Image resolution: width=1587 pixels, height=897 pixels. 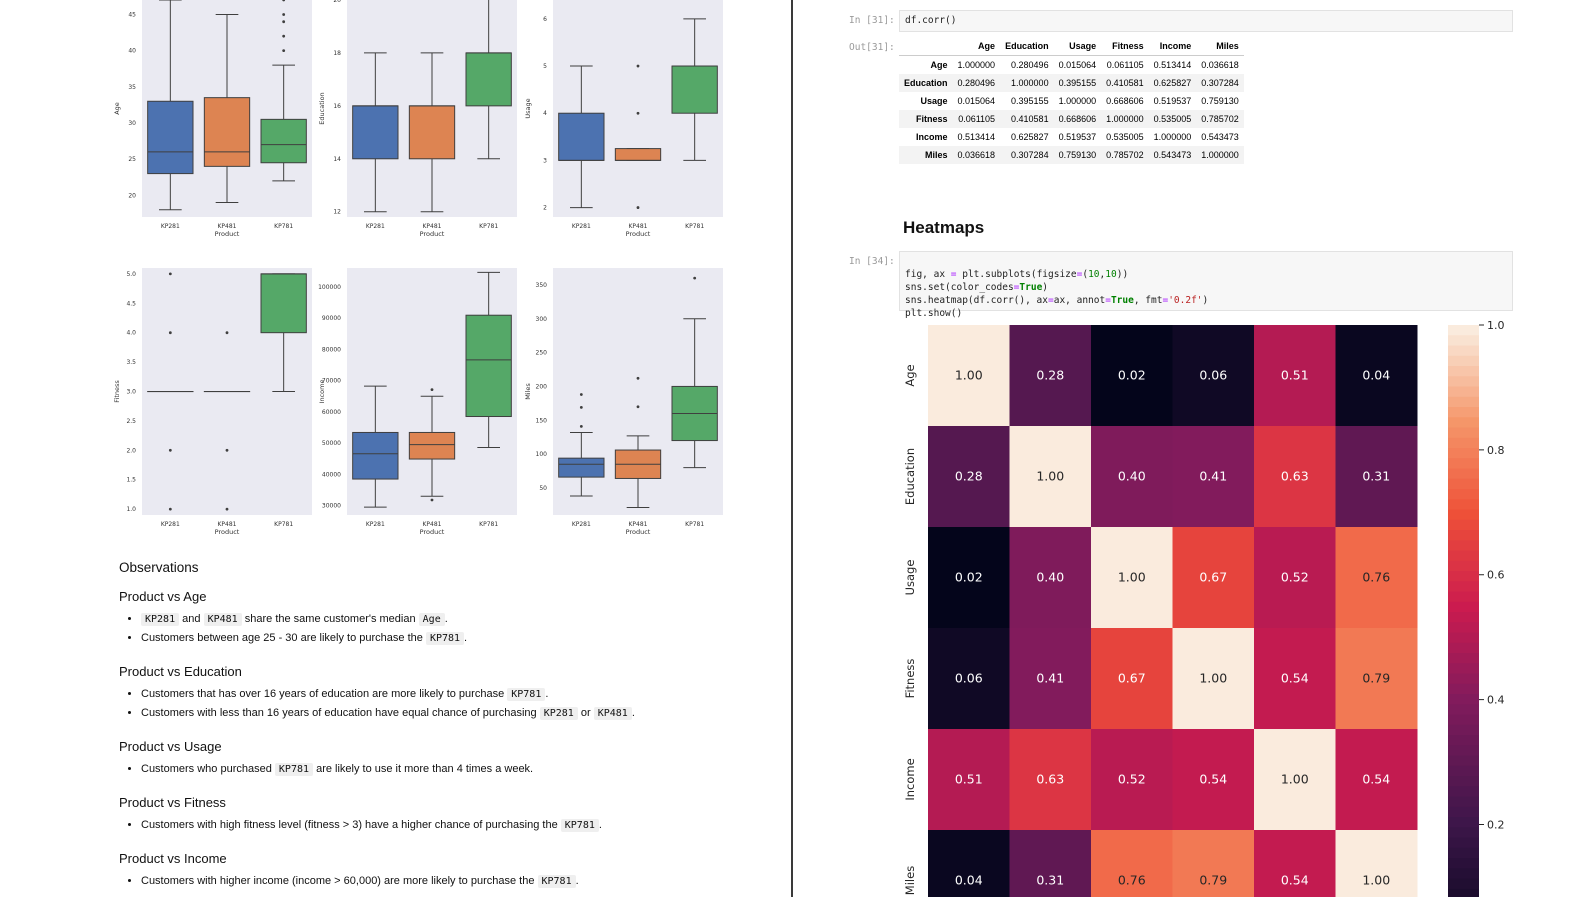 I want to click on y-tick-label: 2, so click(x=545, y=208).